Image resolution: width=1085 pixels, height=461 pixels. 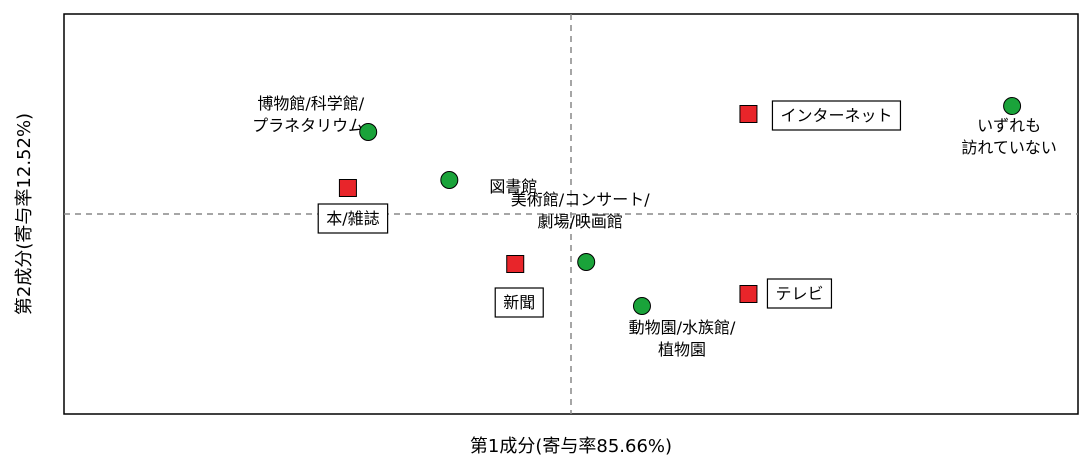 I want to click on point-label: 新聞, so click(x=519, y=302).